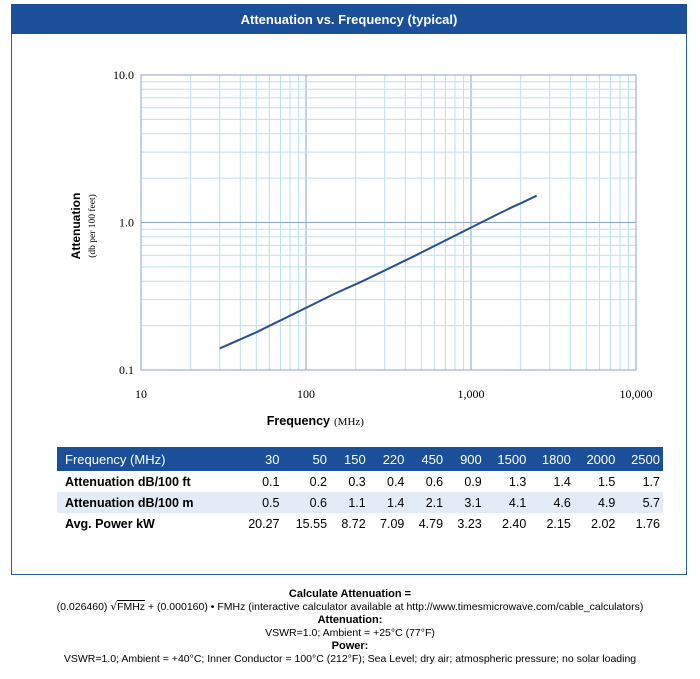 This screenshot has width=700, height=679. I want to click on chart-title: Attenuation vs. Frequency (typical), so click(349, 19).